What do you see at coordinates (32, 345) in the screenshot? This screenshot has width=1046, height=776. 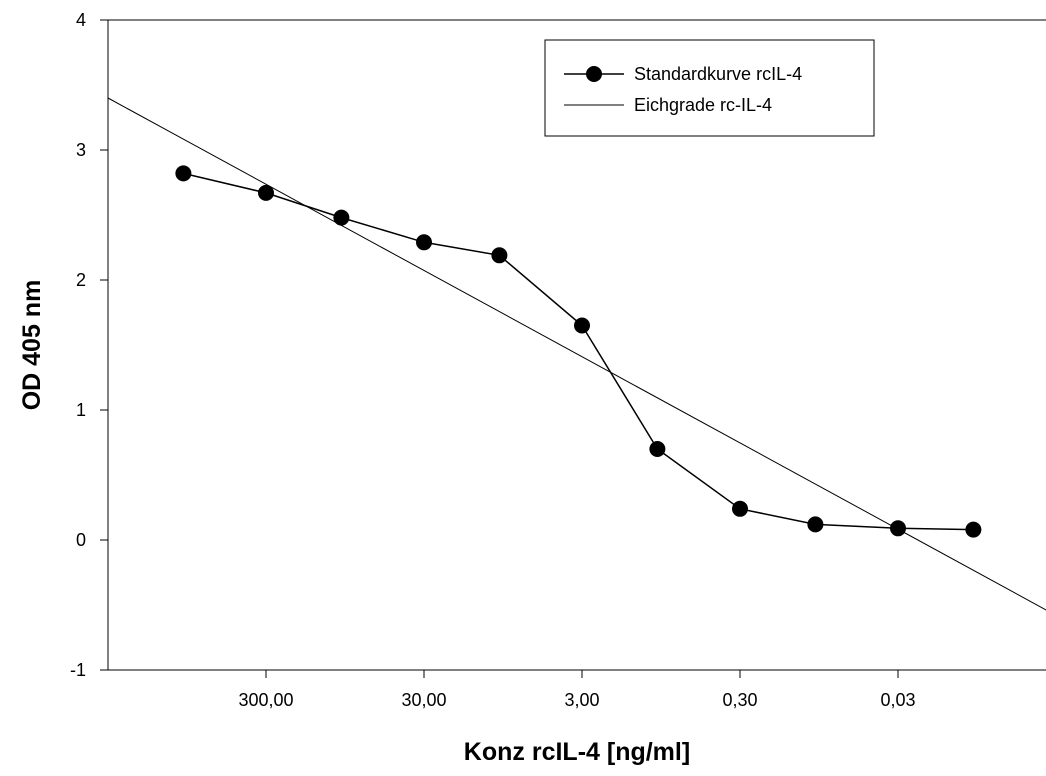 I see `y-axis-title: OD 405 nm` at bounding box center [32, 345].